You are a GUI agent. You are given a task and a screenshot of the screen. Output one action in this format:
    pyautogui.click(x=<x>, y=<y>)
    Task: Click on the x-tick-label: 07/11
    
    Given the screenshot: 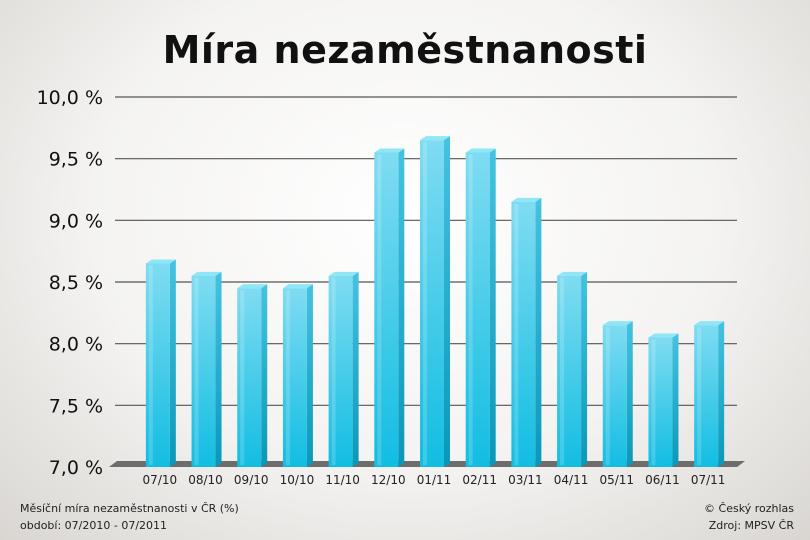 What is the action you would take?
    pyautogui.click(x=708, y=480)
    